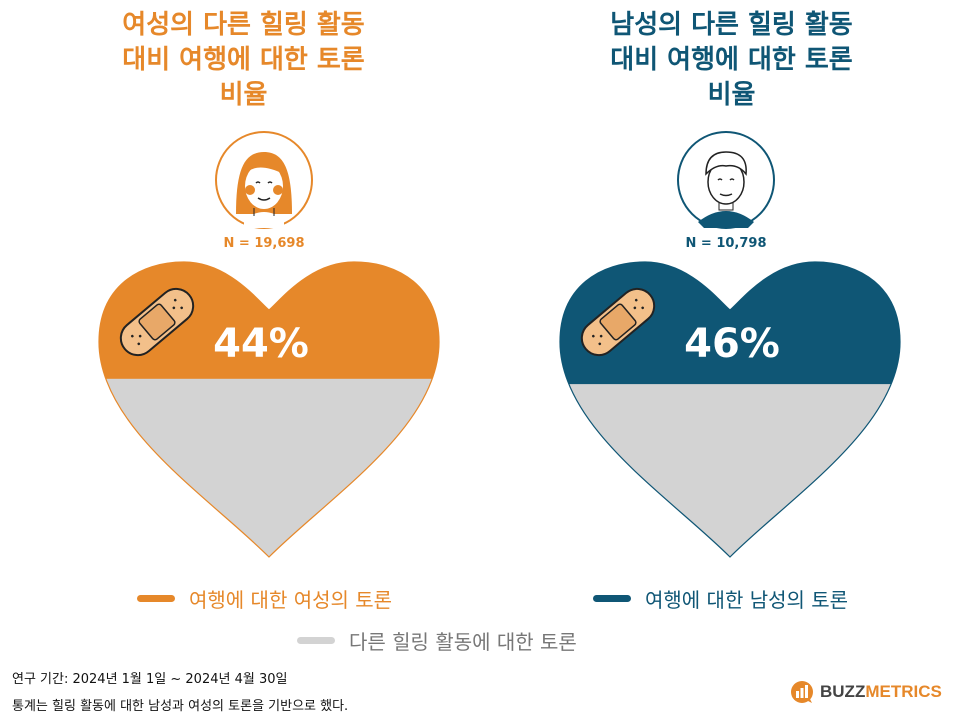 This screenshot has width=975, height=724. Describe the element at coordinates (732, 344) in the screenshot. I see `male-percent-label: 46%` at that location.